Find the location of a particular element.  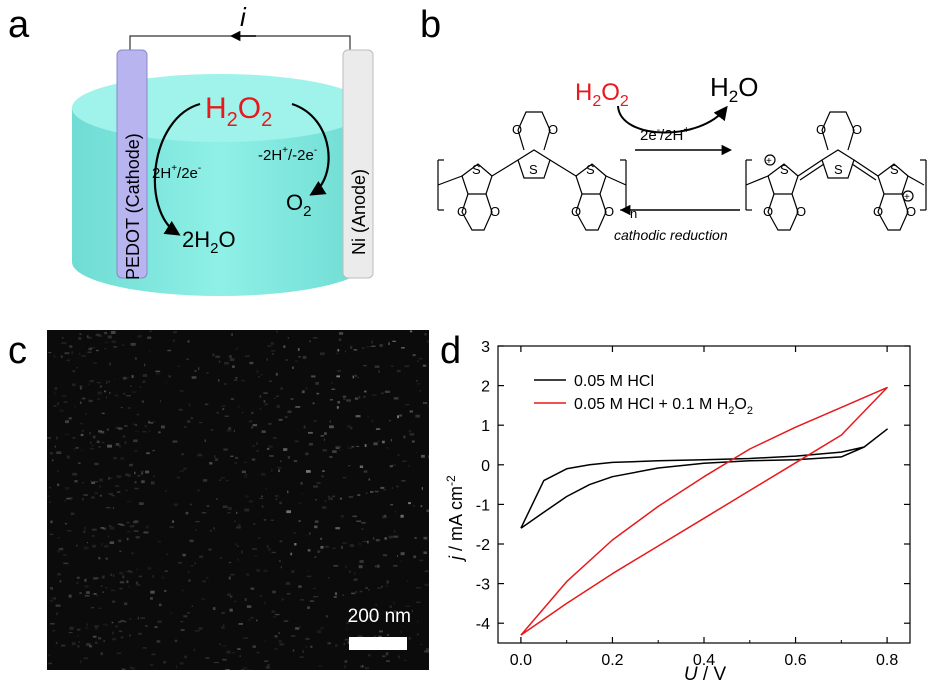

cathode-label: PEDOT (Cathode) is located at coordinates (133, 206).